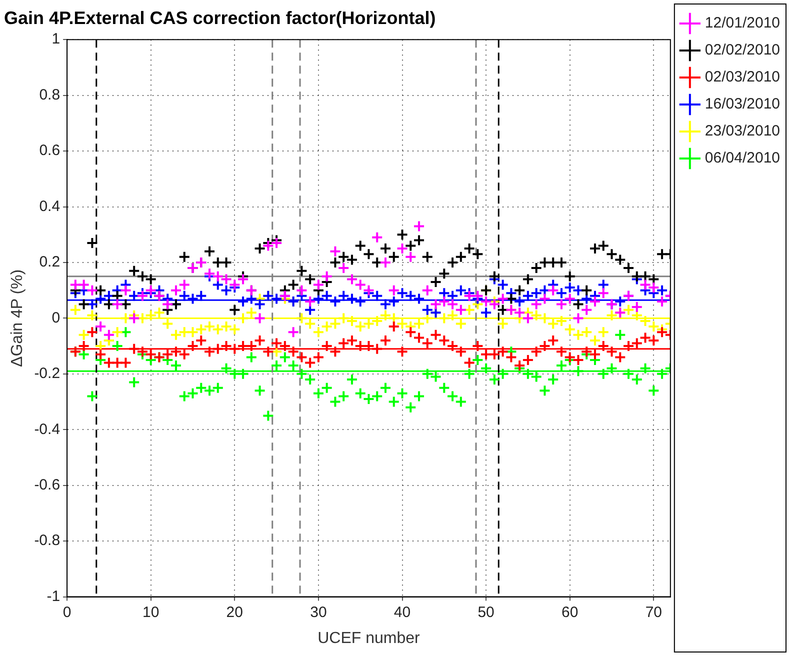 This screenshot has height=656, width=794. Describe the element at coordinates (653, 612) in the screenshot. I see `x-tick-label: 70` at that location.